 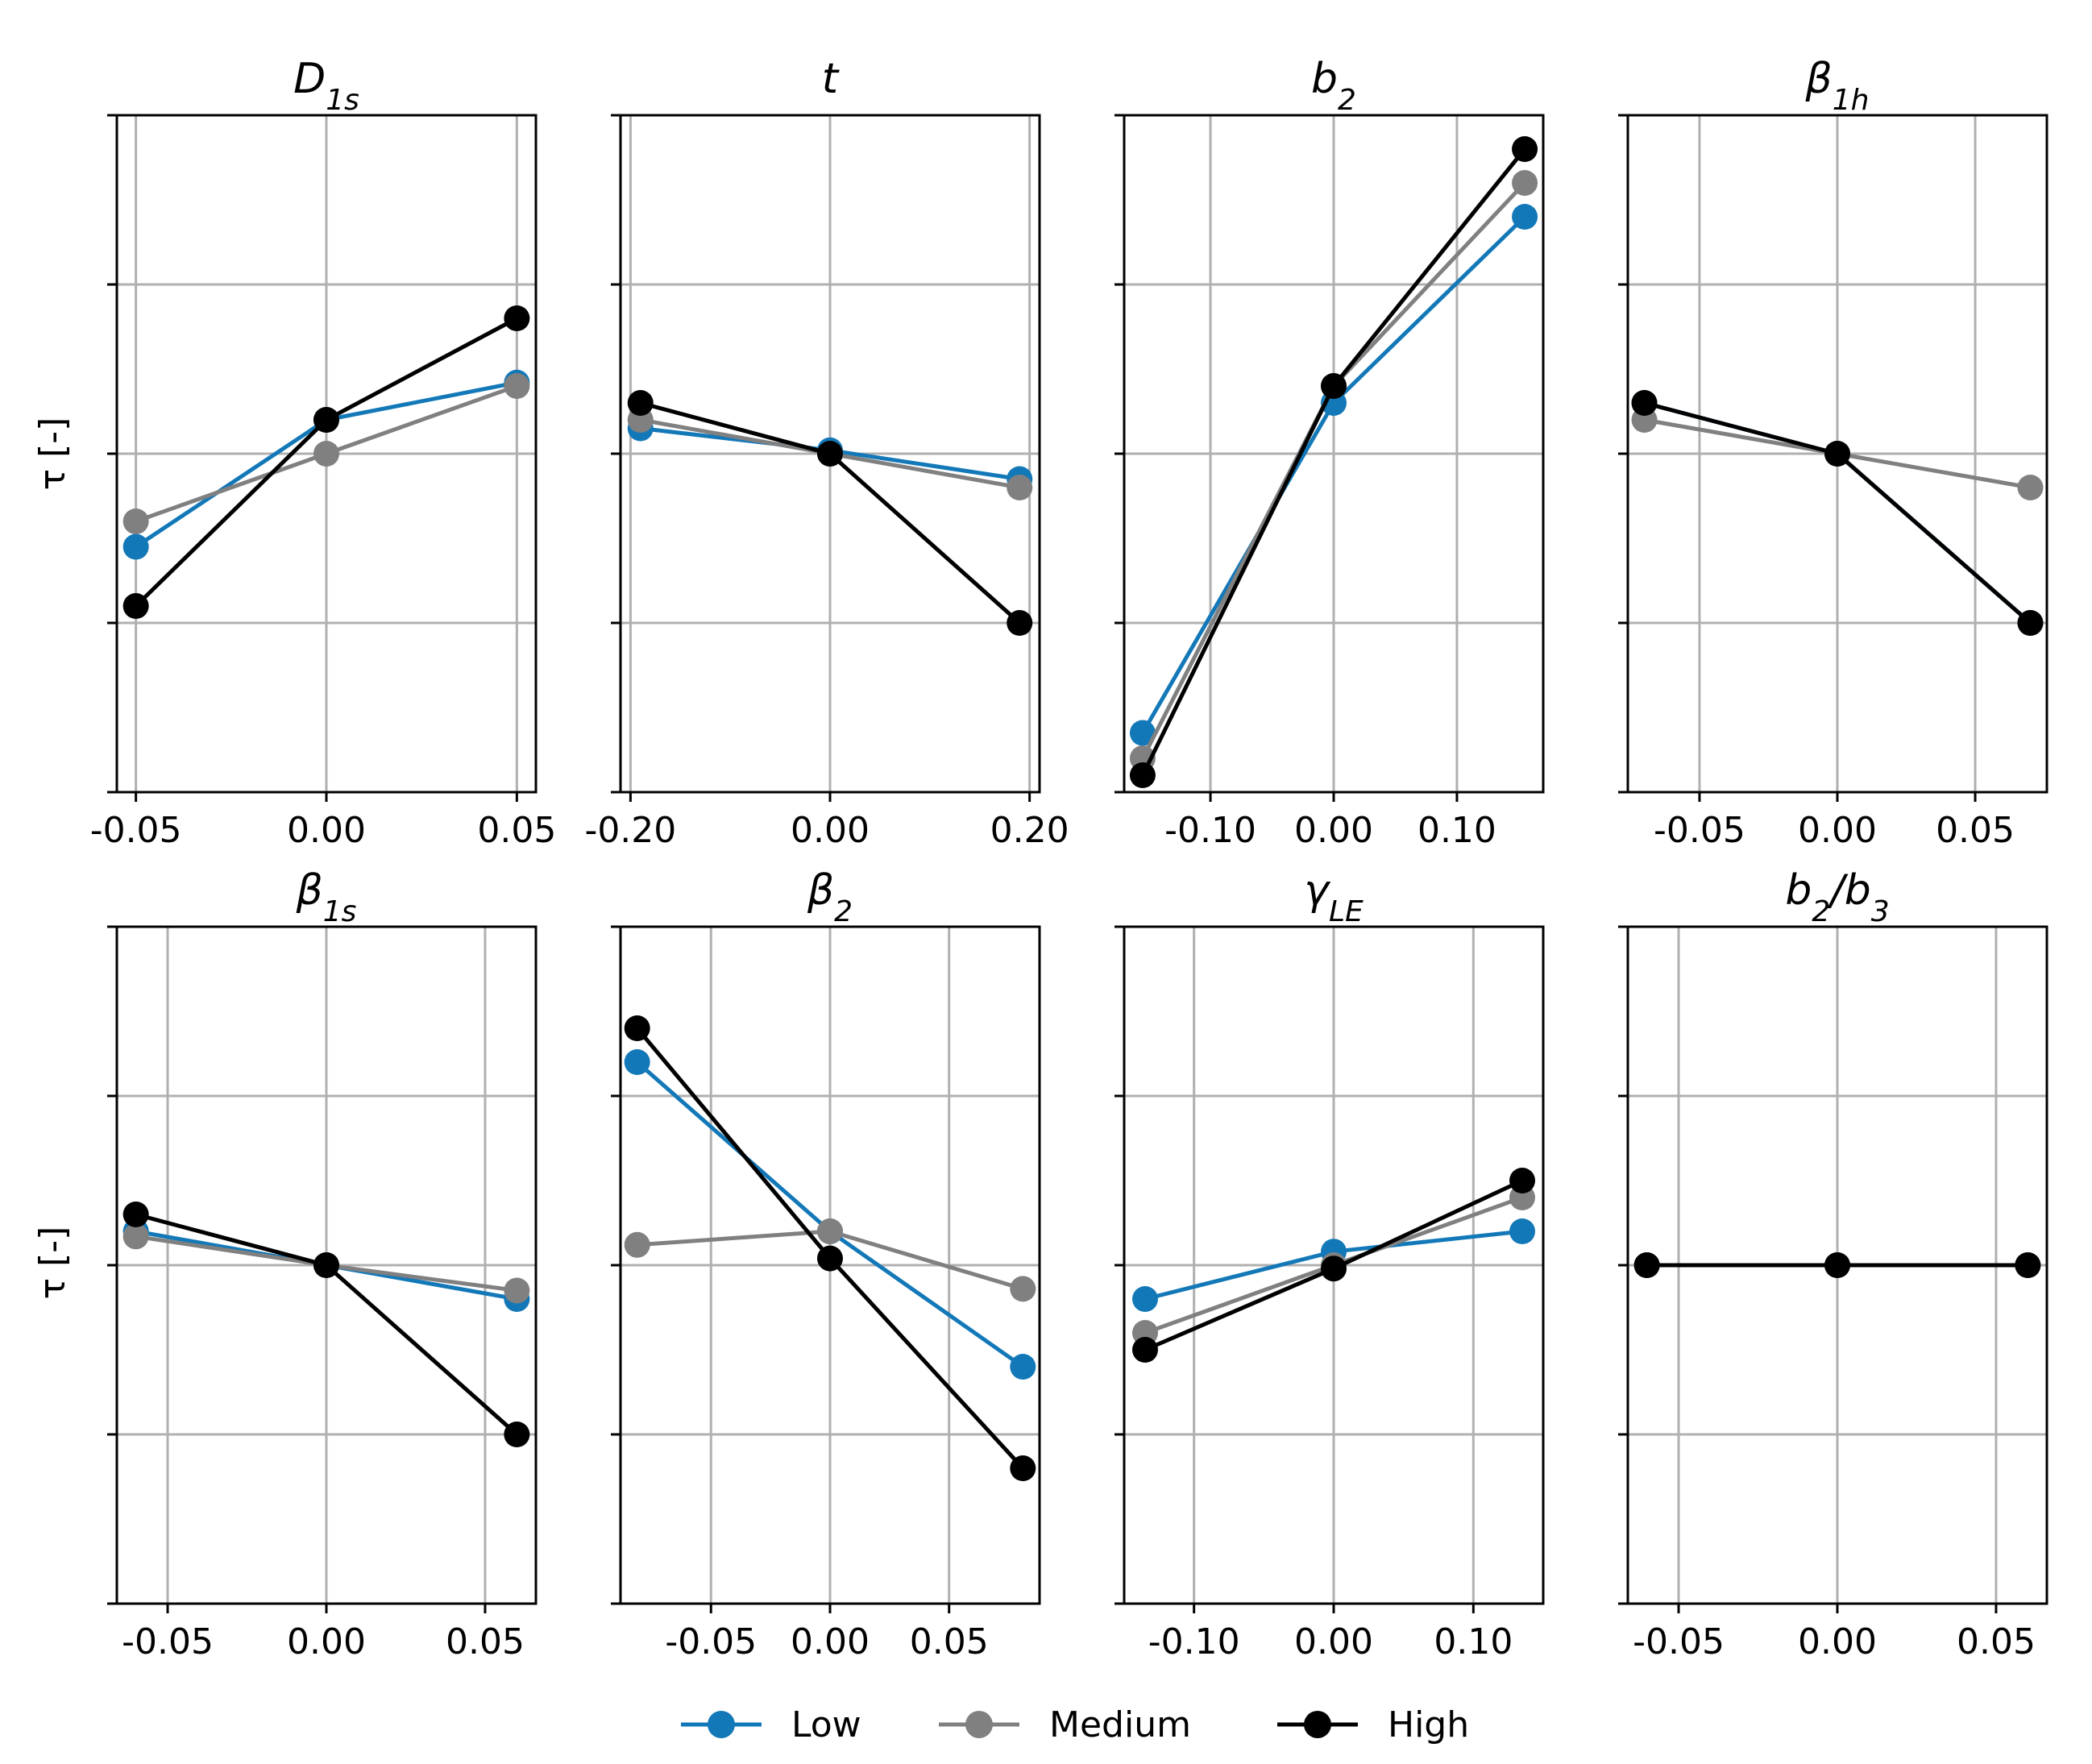 What do you see at coordinates (826, 1724) in the screenshot?
I see `legend-label-low: Low` at bounding box center [826, 1724].